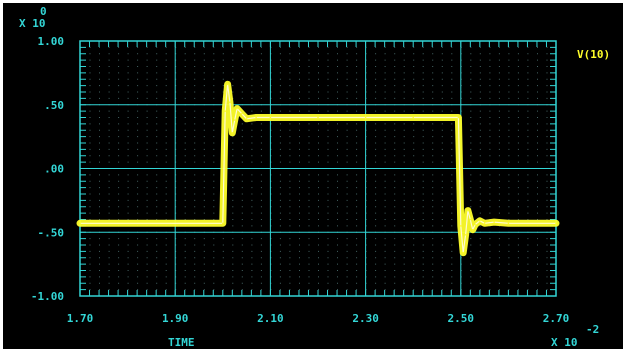 This screenshot has width=626, height=352. What do you see at coordinates (80, 318) in the screenshot?
I see `x-tick-label: 1.70` at bounding box center [80, 318].